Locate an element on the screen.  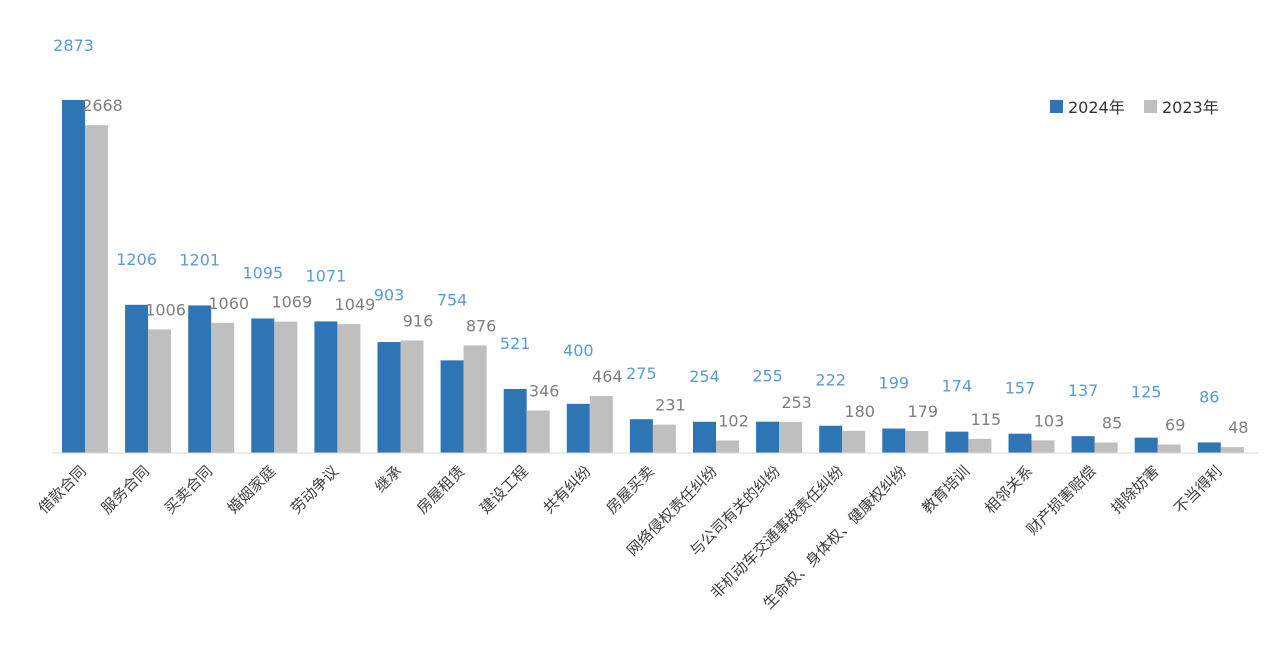
data-label-2024: 275 is located at coordinates (641, 373).